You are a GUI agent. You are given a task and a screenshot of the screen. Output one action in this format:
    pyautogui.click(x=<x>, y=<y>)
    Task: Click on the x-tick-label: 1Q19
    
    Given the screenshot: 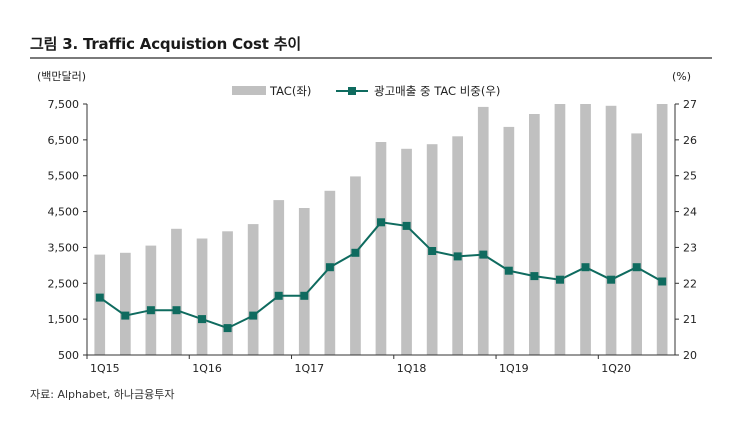 What is the action you would take?
    pyautogui.click(x=514, y=368)
    